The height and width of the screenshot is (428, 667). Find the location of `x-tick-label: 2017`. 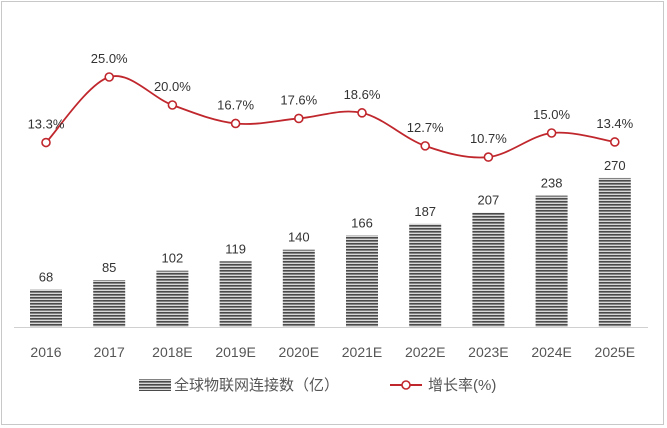

x-tick-label: 2017 is located at coordinates (109, 352).